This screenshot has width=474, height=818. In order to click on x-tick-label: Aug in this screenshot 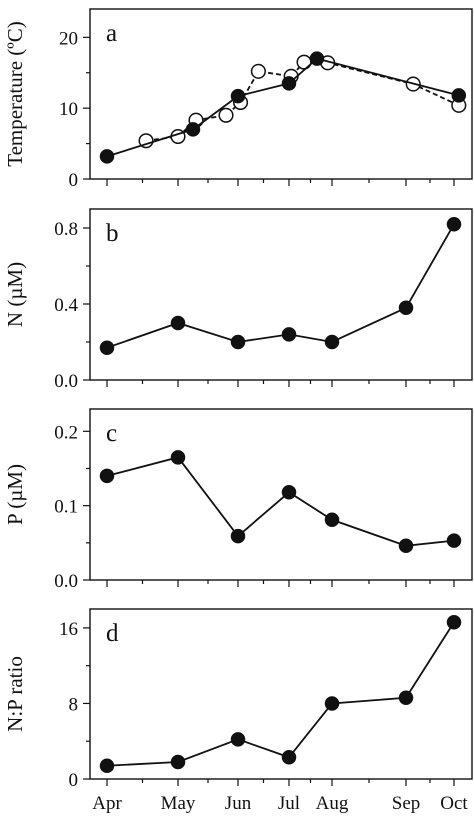, I will do `click(332, 803)`.